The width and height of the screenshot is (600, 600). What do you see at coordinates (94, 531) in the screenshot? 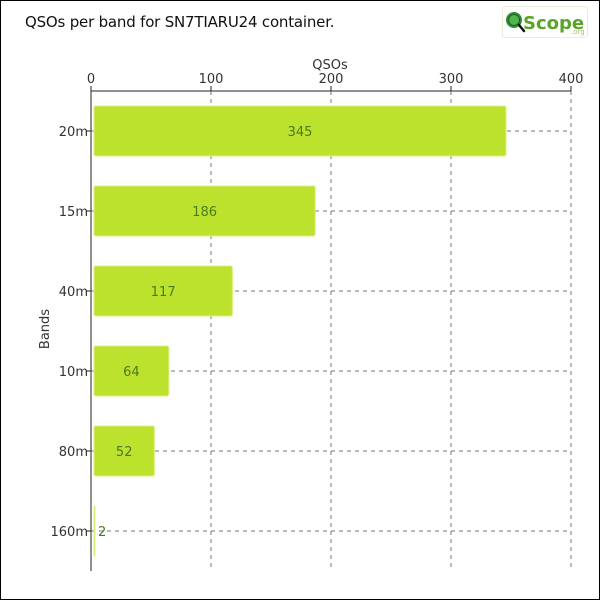
I see `bar-160m` at bounding box center [94, 531].